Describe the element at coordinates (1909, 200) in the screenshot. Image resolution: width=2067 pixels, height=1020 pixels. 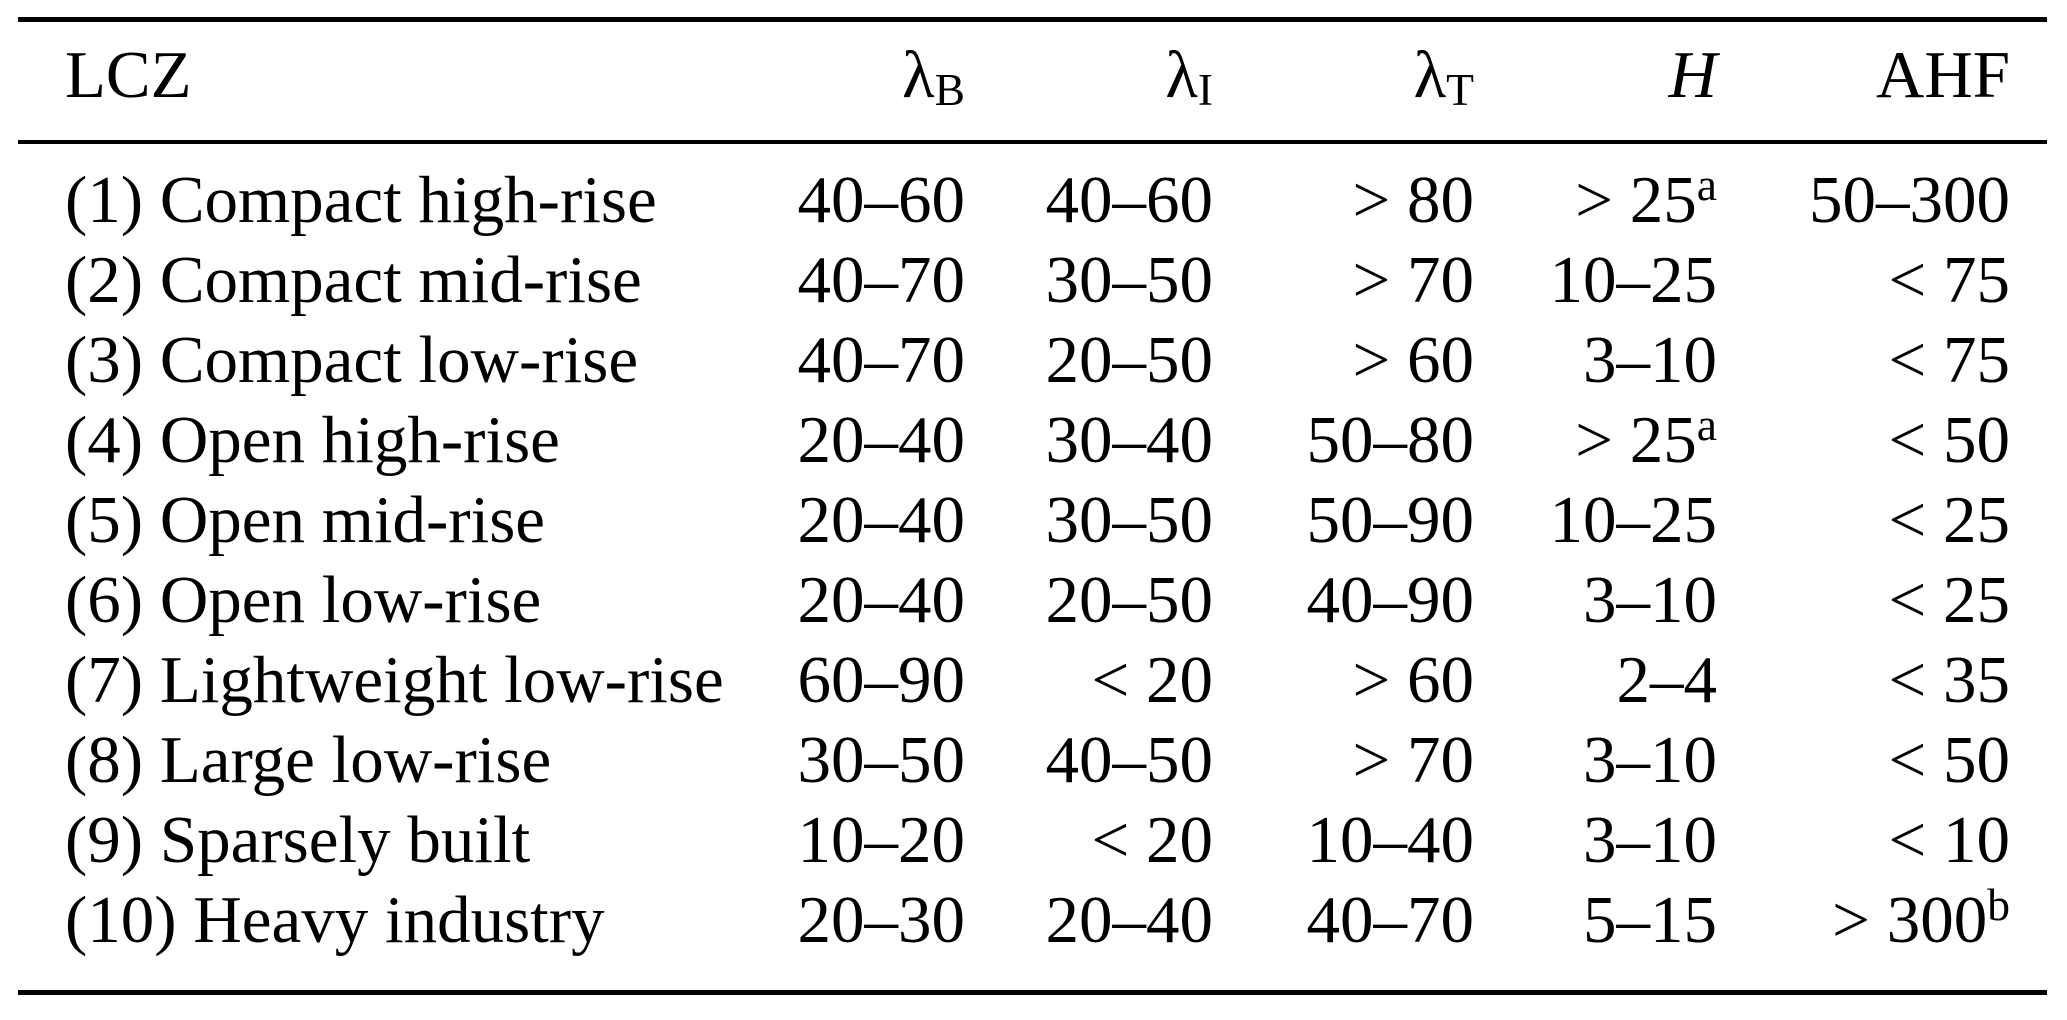
I see `ahf-value: 50–300` at that location.